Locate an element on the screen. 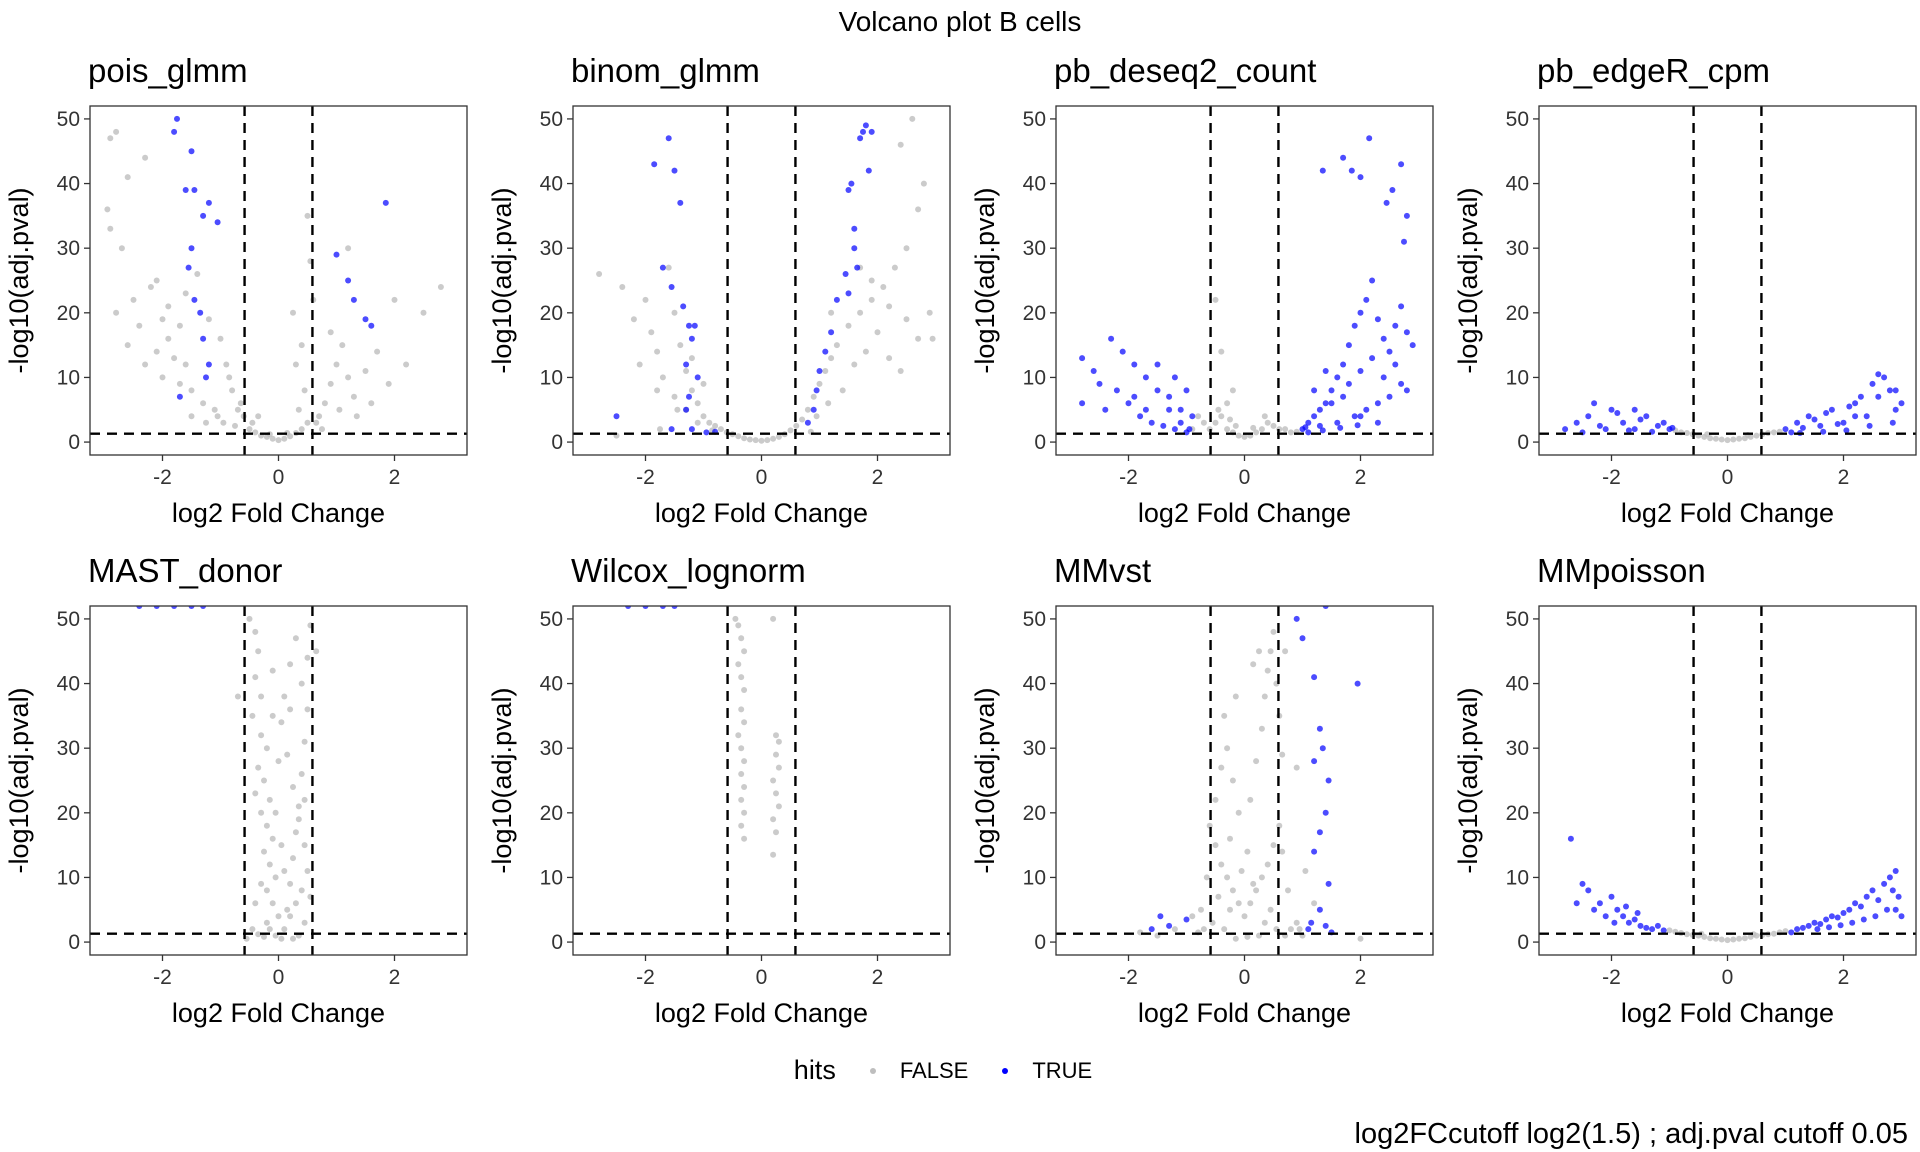  points-group is located at coordinates (703, 732).